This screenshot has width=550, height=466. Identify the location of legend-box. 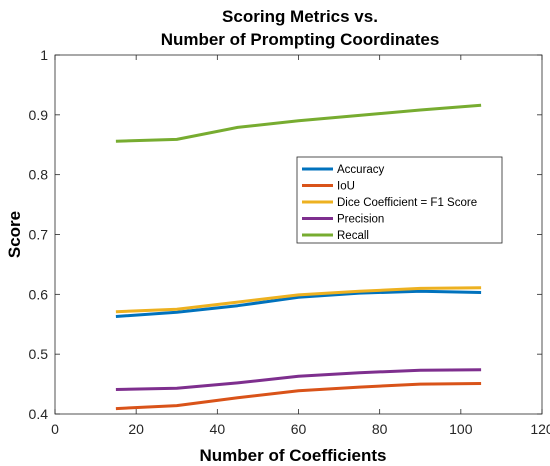
(399, 200).